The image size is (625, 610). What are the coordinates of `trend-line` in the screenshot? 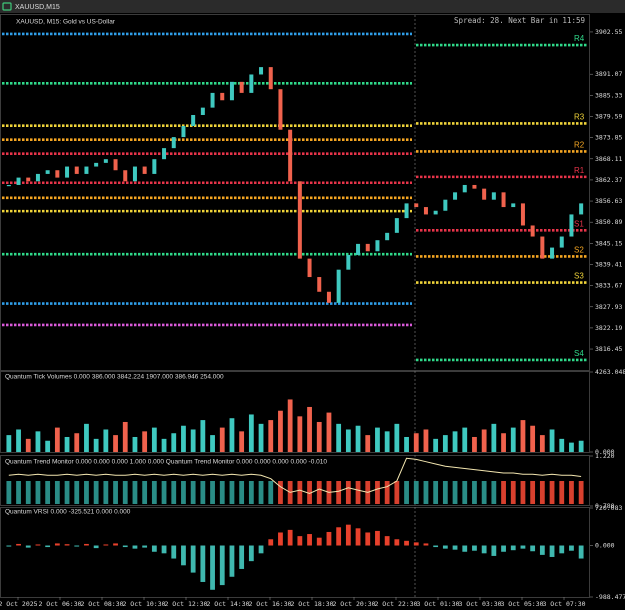 It's located at (295, 476).